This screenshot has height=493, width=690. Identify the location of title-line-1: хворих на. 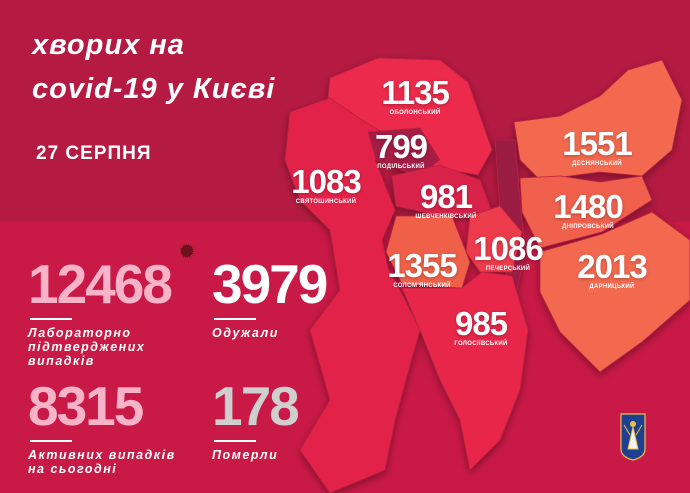
(108, 45).